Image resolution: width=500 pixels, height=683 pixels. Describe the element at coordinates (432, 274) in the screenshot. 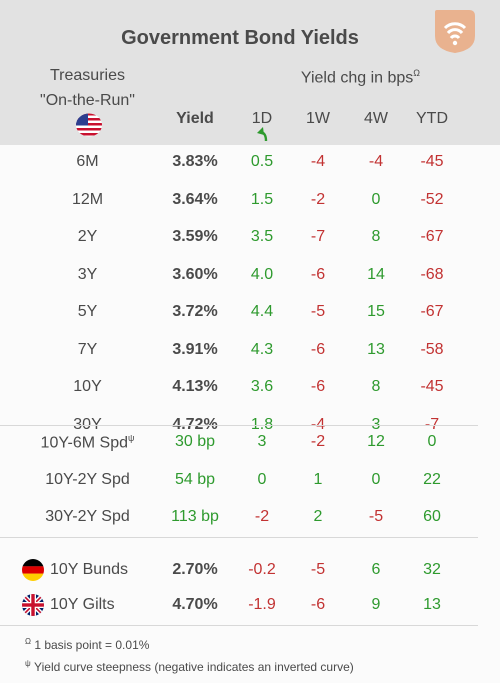

I see `change-ytd: -68` at that location.